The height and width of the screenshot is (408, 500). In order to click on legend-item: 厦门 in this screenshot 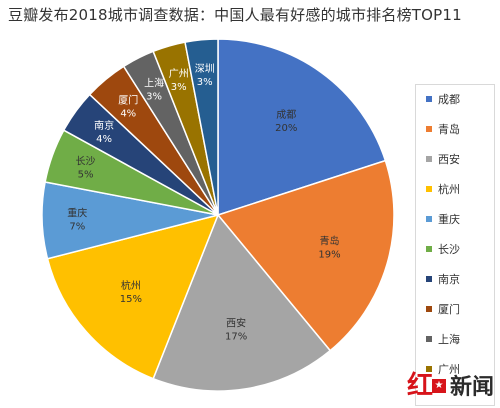, I will do `click(443, 309)`.